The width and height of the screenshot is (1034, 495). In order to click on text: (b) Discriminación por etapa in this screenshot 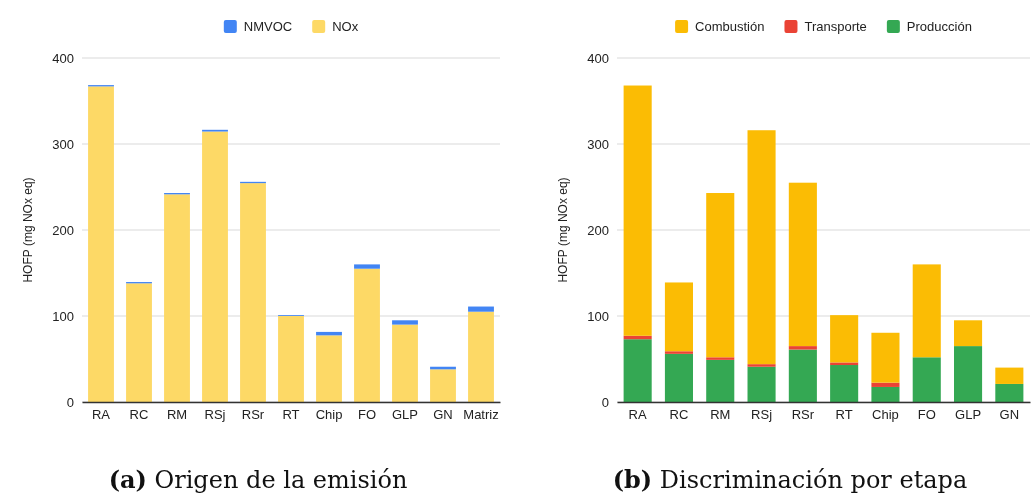, I will do `click(790, 479)`.